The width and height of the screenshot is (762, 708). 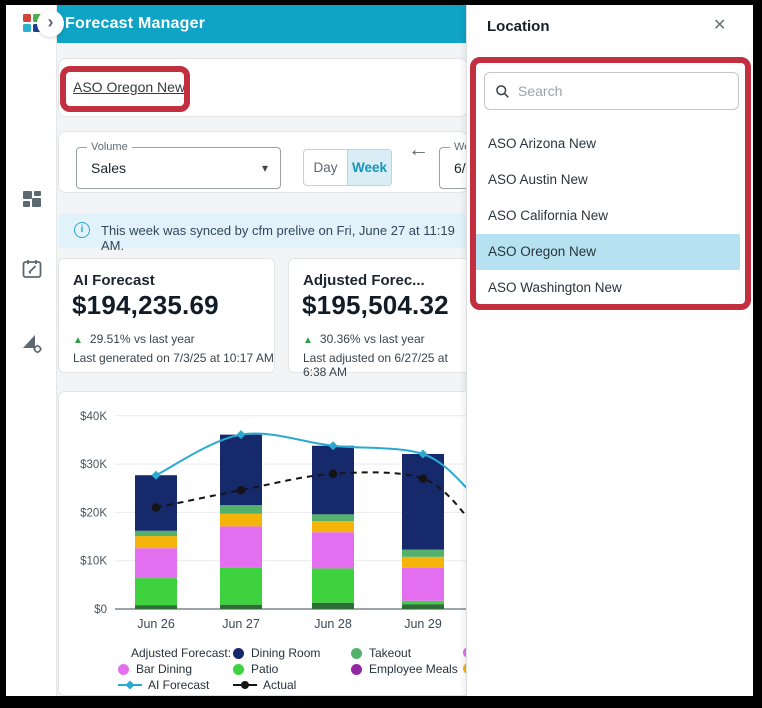 What do you see at coordinates (605, 252) in the screenshot?
I see `location-option: ASO Oregon New` at bounding box center [605, 252].